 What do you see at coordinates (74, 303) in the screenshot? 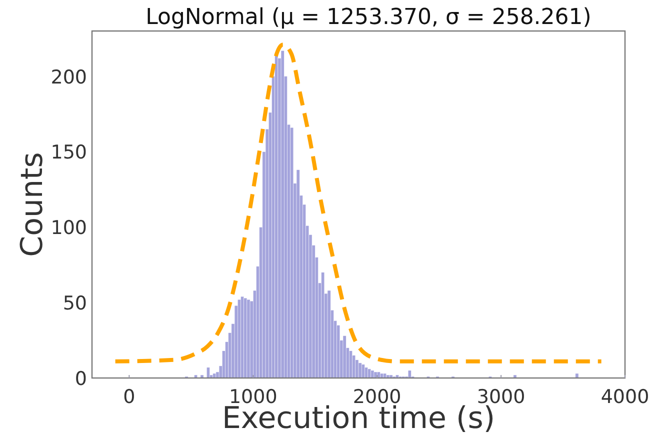
I see `y-tick-label: 50` at bounding box center [74, 303].